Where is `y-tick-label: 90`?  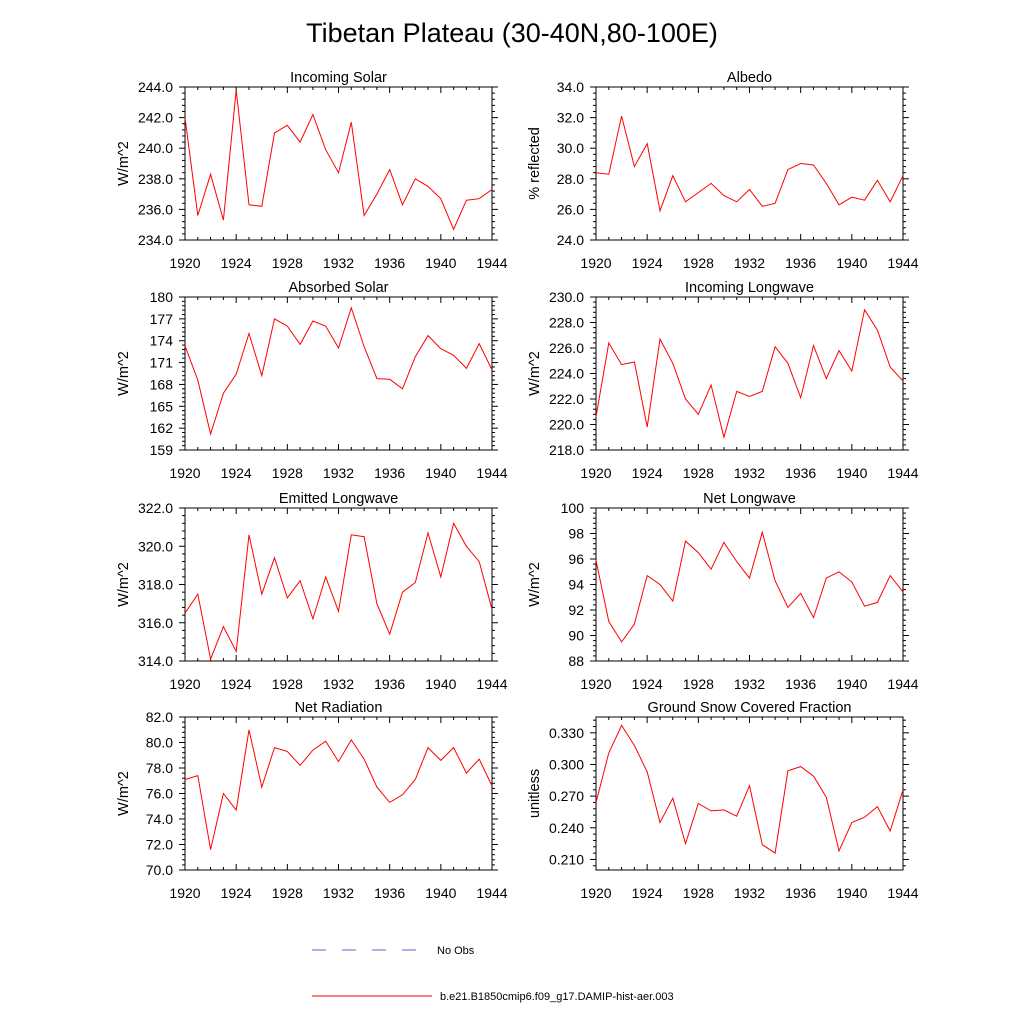
y-tick-label: 90 is located at coordinates (576, 636).